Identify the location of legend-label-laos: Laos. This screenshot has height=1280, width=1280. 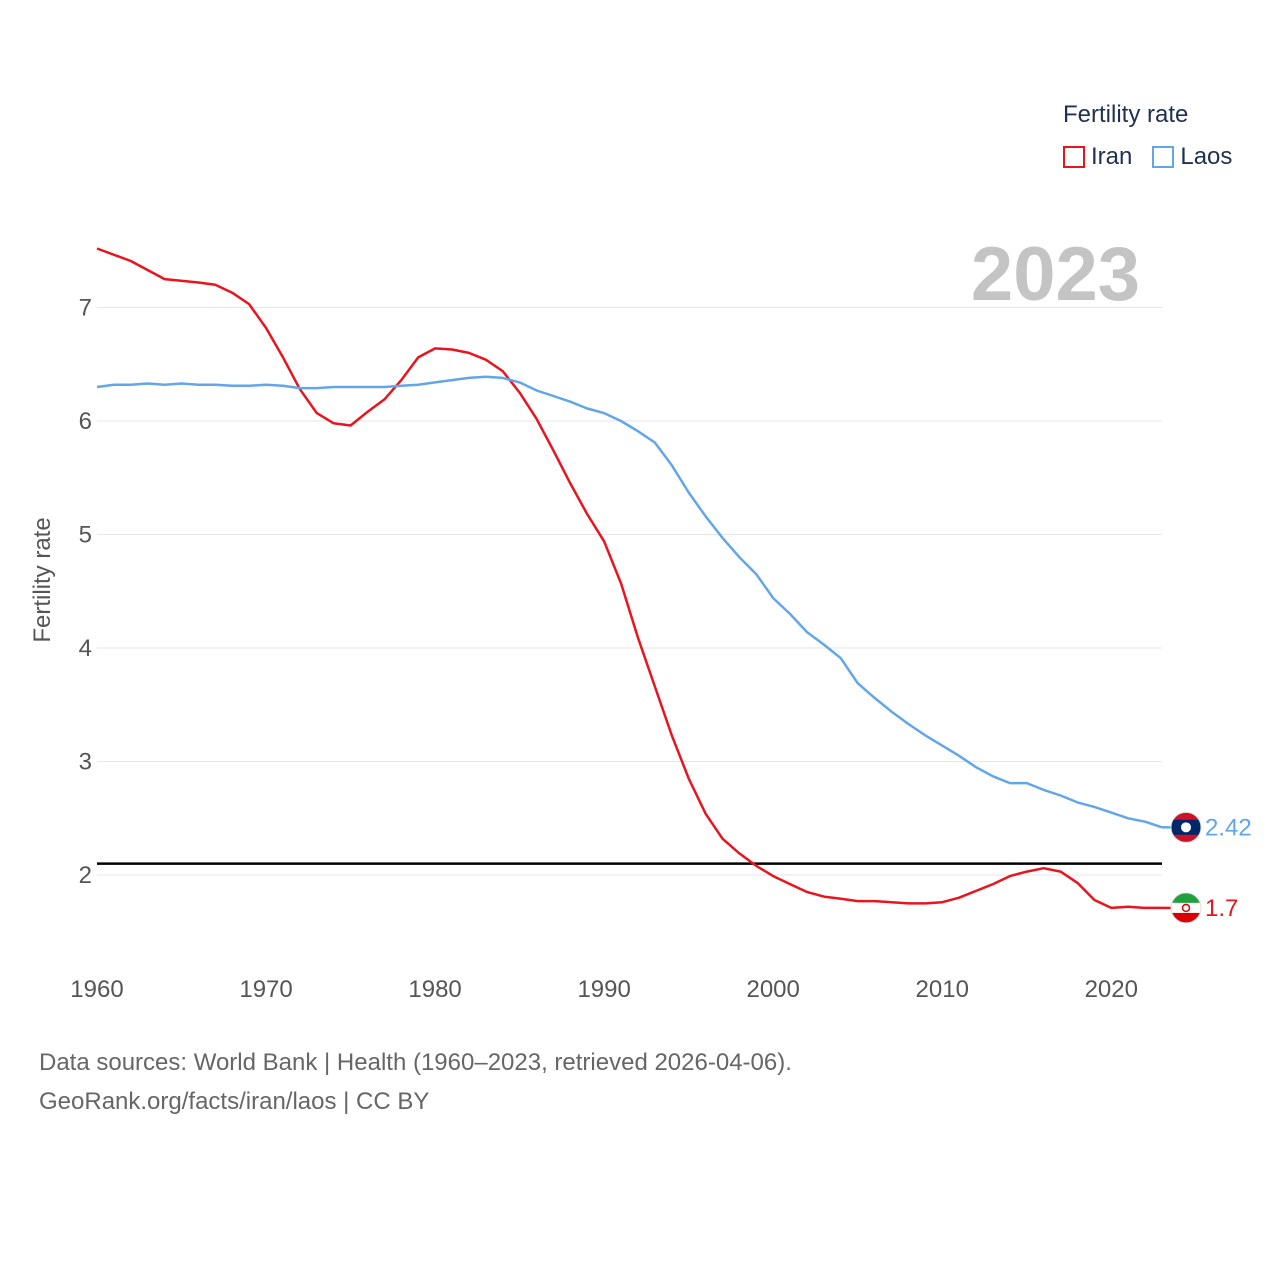
(1206, 156).